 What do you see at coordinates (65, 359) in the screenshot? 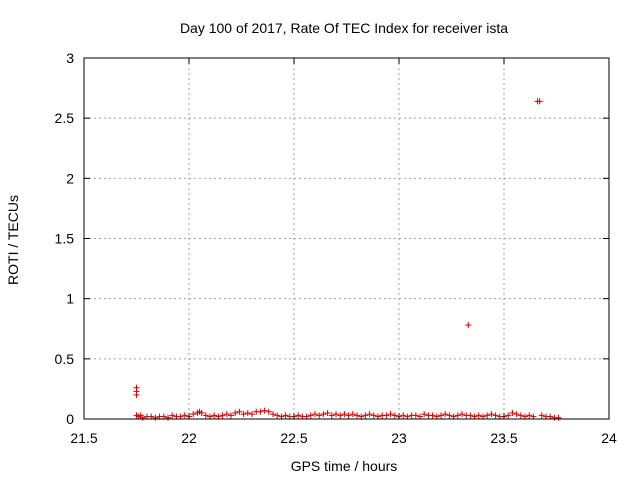
I see `y-tick-label: 0.5` at bounding box center [65, 359].